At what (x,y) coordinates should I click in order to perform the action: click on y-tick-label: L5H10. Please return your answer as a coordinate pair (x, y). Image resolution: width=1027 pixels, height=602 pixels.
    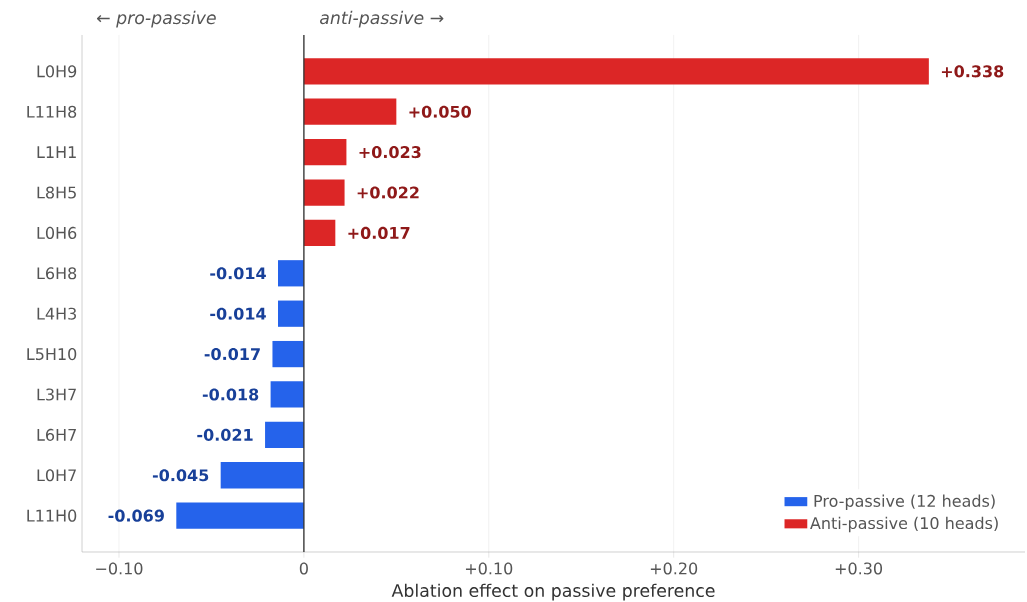
    Looking at the image, I should click on (52, 354).